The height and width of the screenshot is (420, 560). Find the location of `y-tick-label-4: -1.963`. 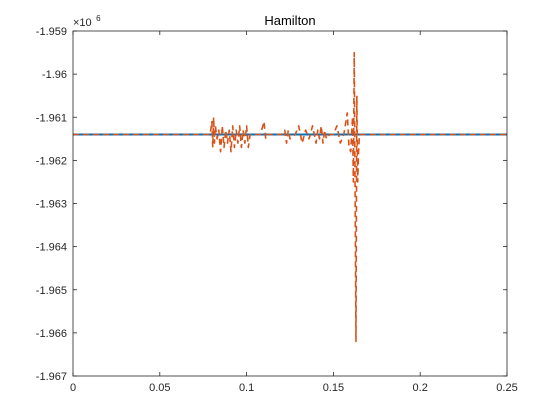

y-tick-label-4: -1.963 is located at coordinates (51, 205).